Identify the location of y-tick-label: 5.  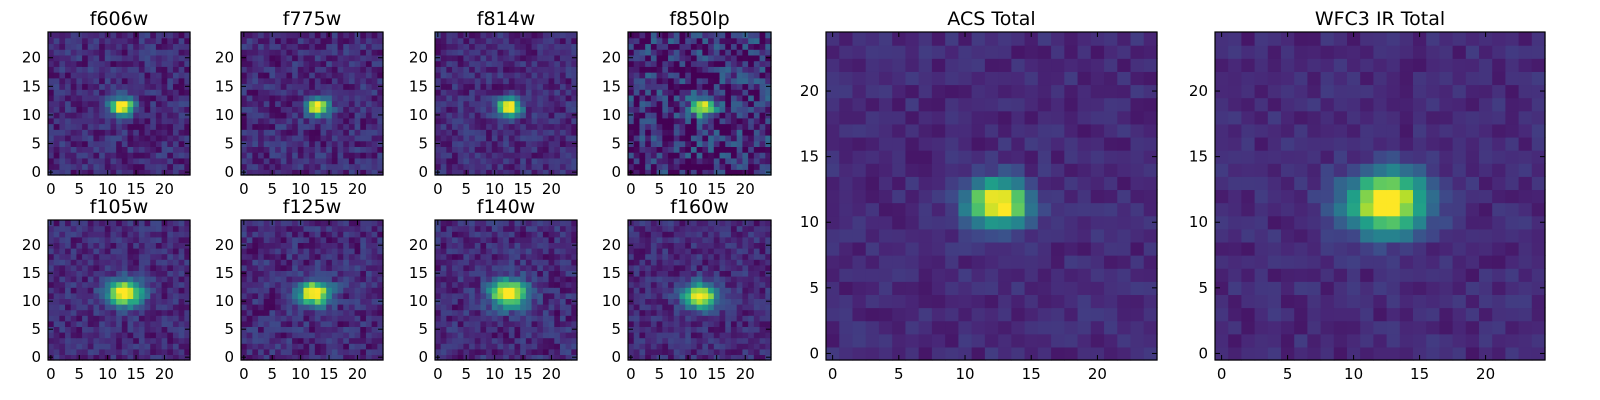
(423, 144).